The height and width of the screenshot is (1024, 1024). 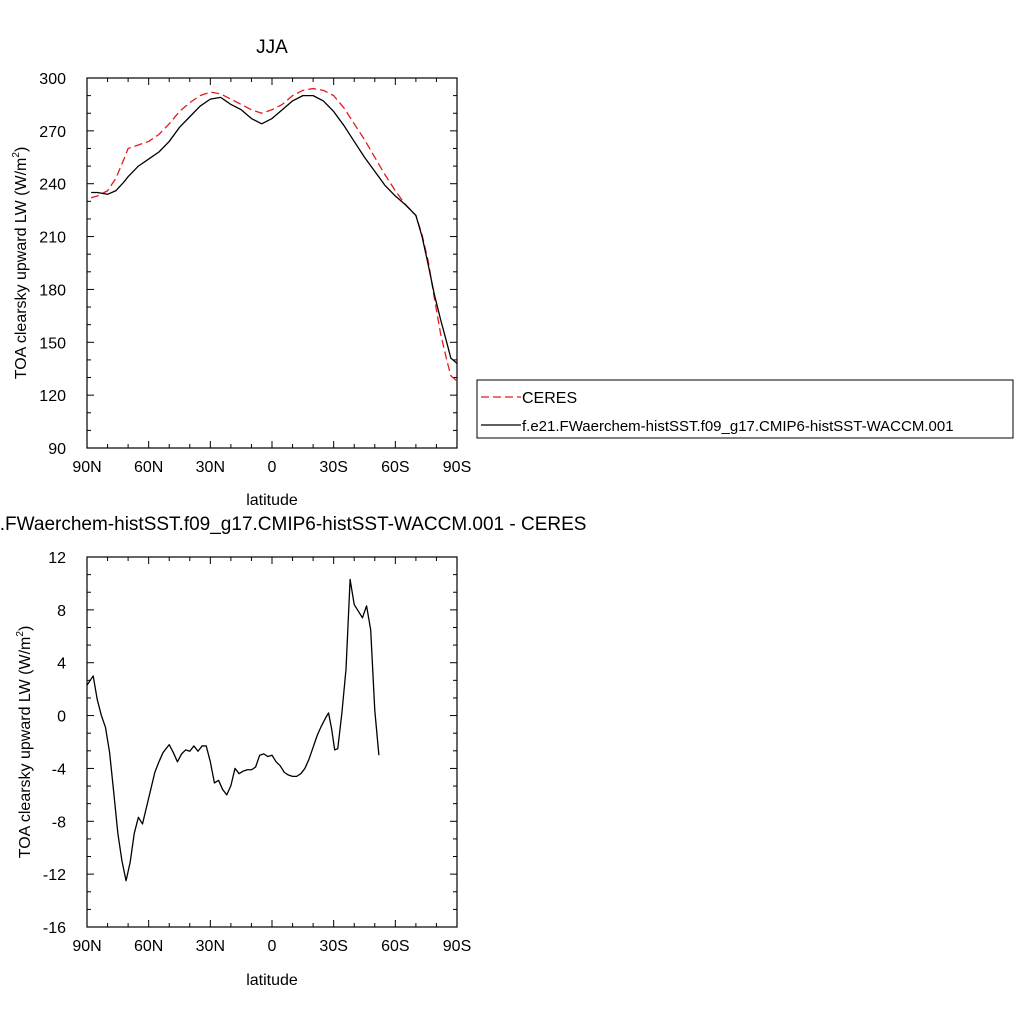 I want to click on top-series-line-ceres, so click(x=273, y=234).